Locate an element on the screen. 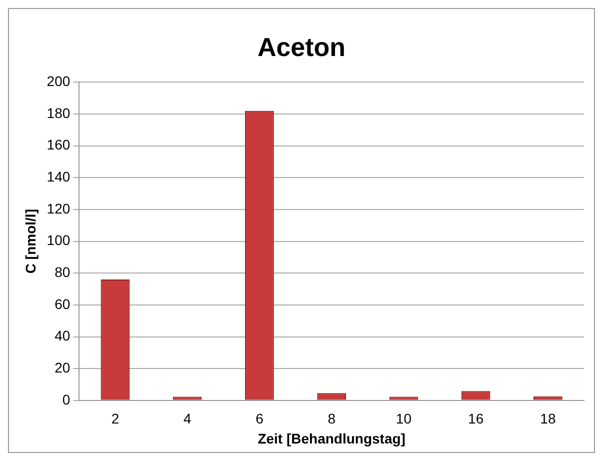 The image size is (603, 461). x-tick-label: 4 is located at coordinates (187, 418).